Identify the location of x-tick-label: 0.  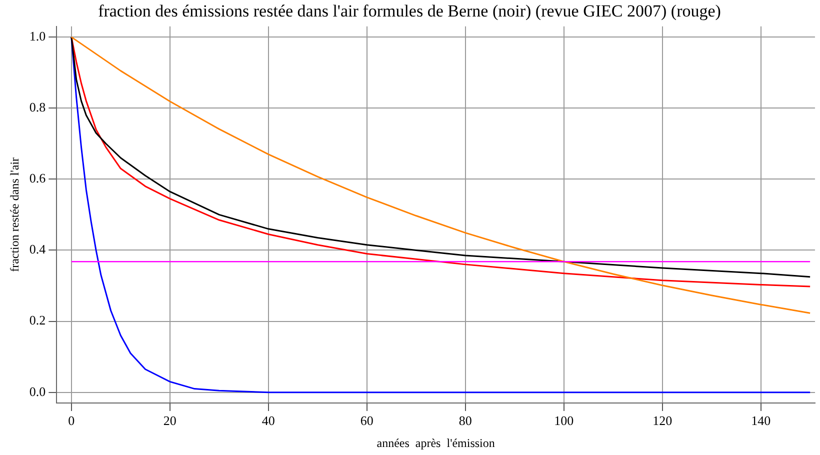
(71, 420).